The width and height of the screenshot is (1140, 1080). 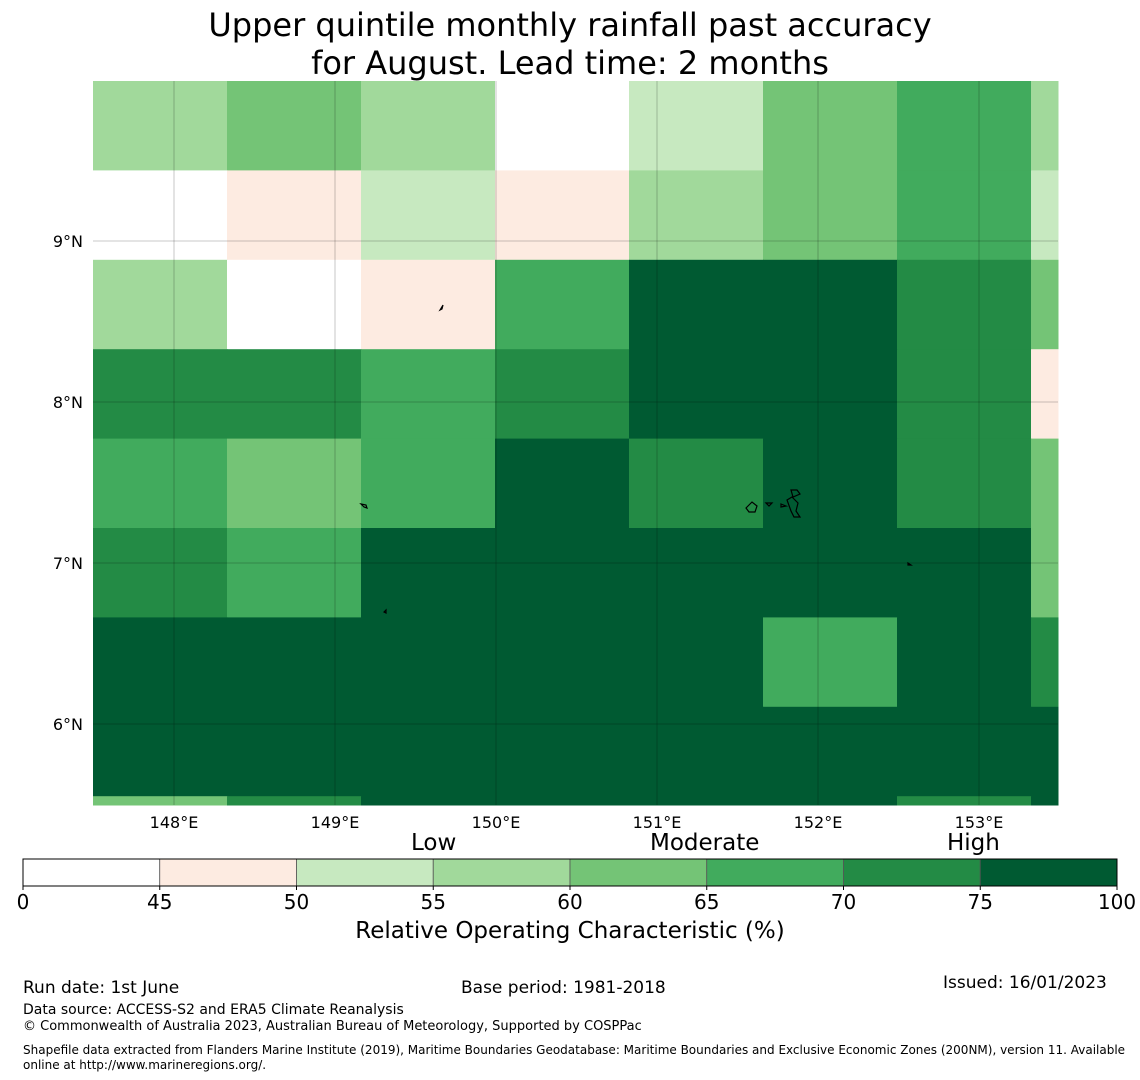 What do you see at coordinates (434, 843) in the screenshot?
I see `category-low: Low` at bounding box center [434, 843].